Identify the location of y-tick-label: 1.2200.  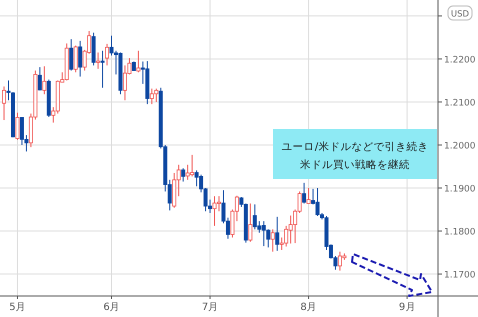
(460, 60).